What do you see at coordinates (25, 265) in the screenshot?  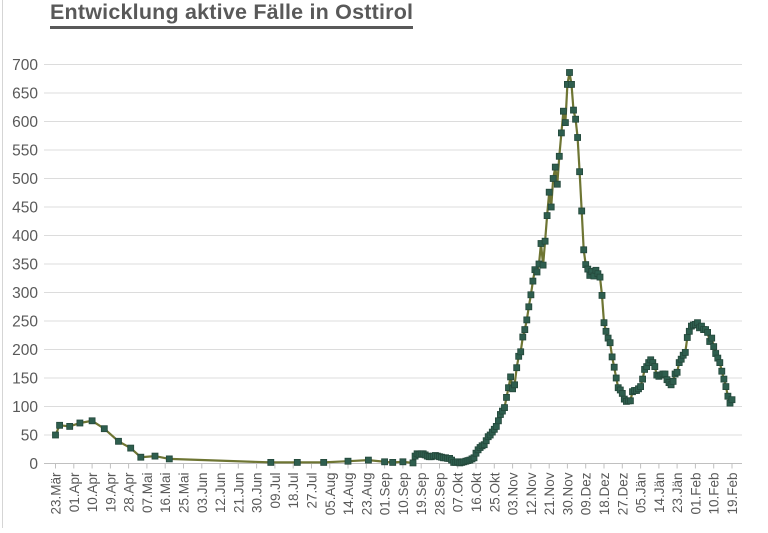 I see `y-tick-label: 350` at bounding box center [25, 265].